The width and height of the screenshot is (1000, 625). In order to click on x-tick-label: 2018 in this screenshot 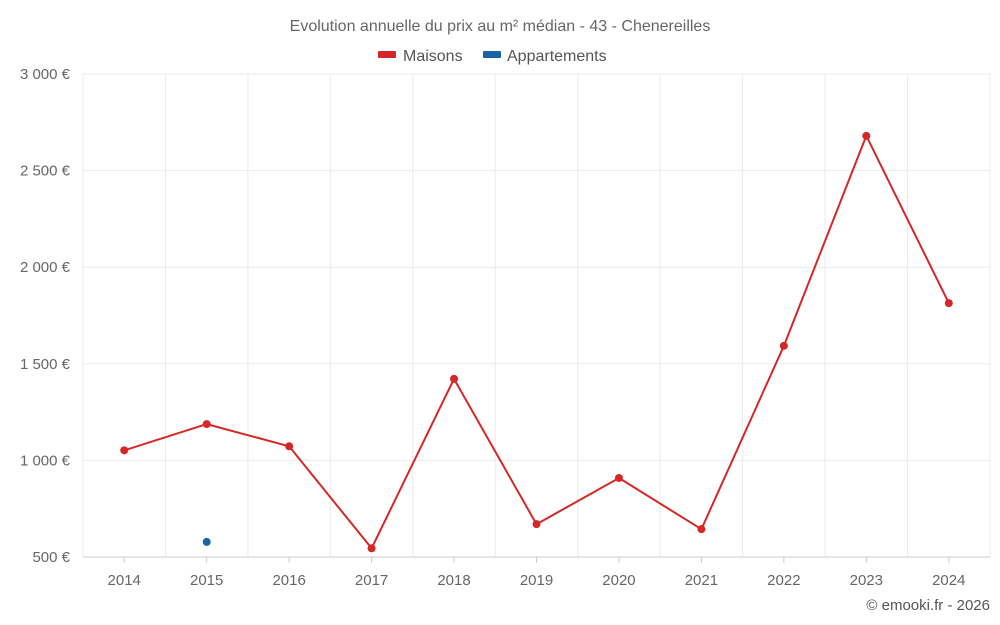, I will do `click(453, 580)`.